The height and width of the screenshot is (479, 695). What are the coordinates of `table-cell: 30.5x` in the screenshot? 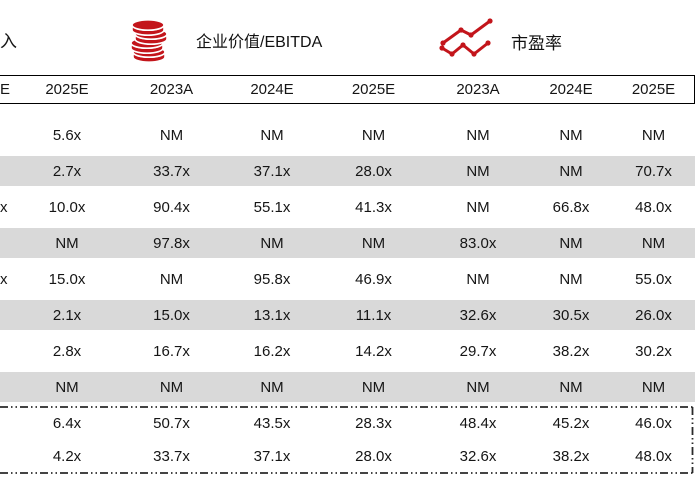 It's located at (571, 315).